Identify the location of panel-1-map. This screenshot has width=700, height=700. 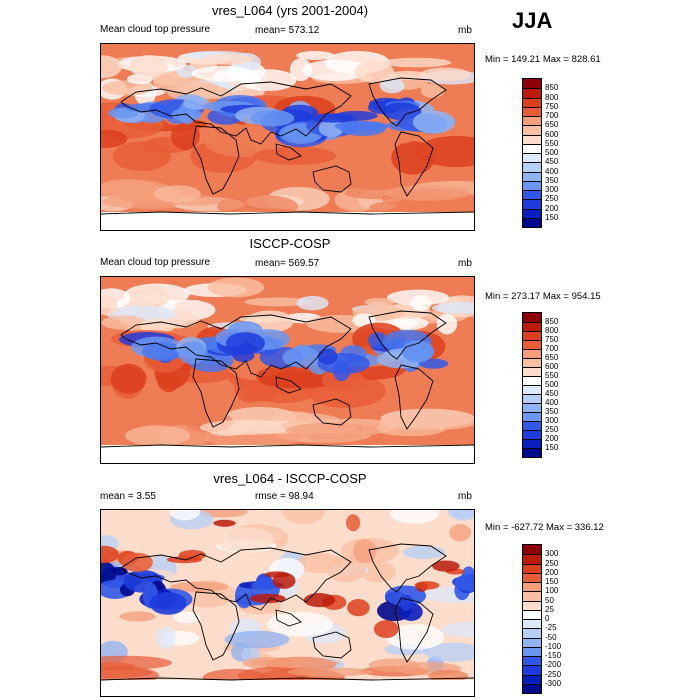
(287, 137).